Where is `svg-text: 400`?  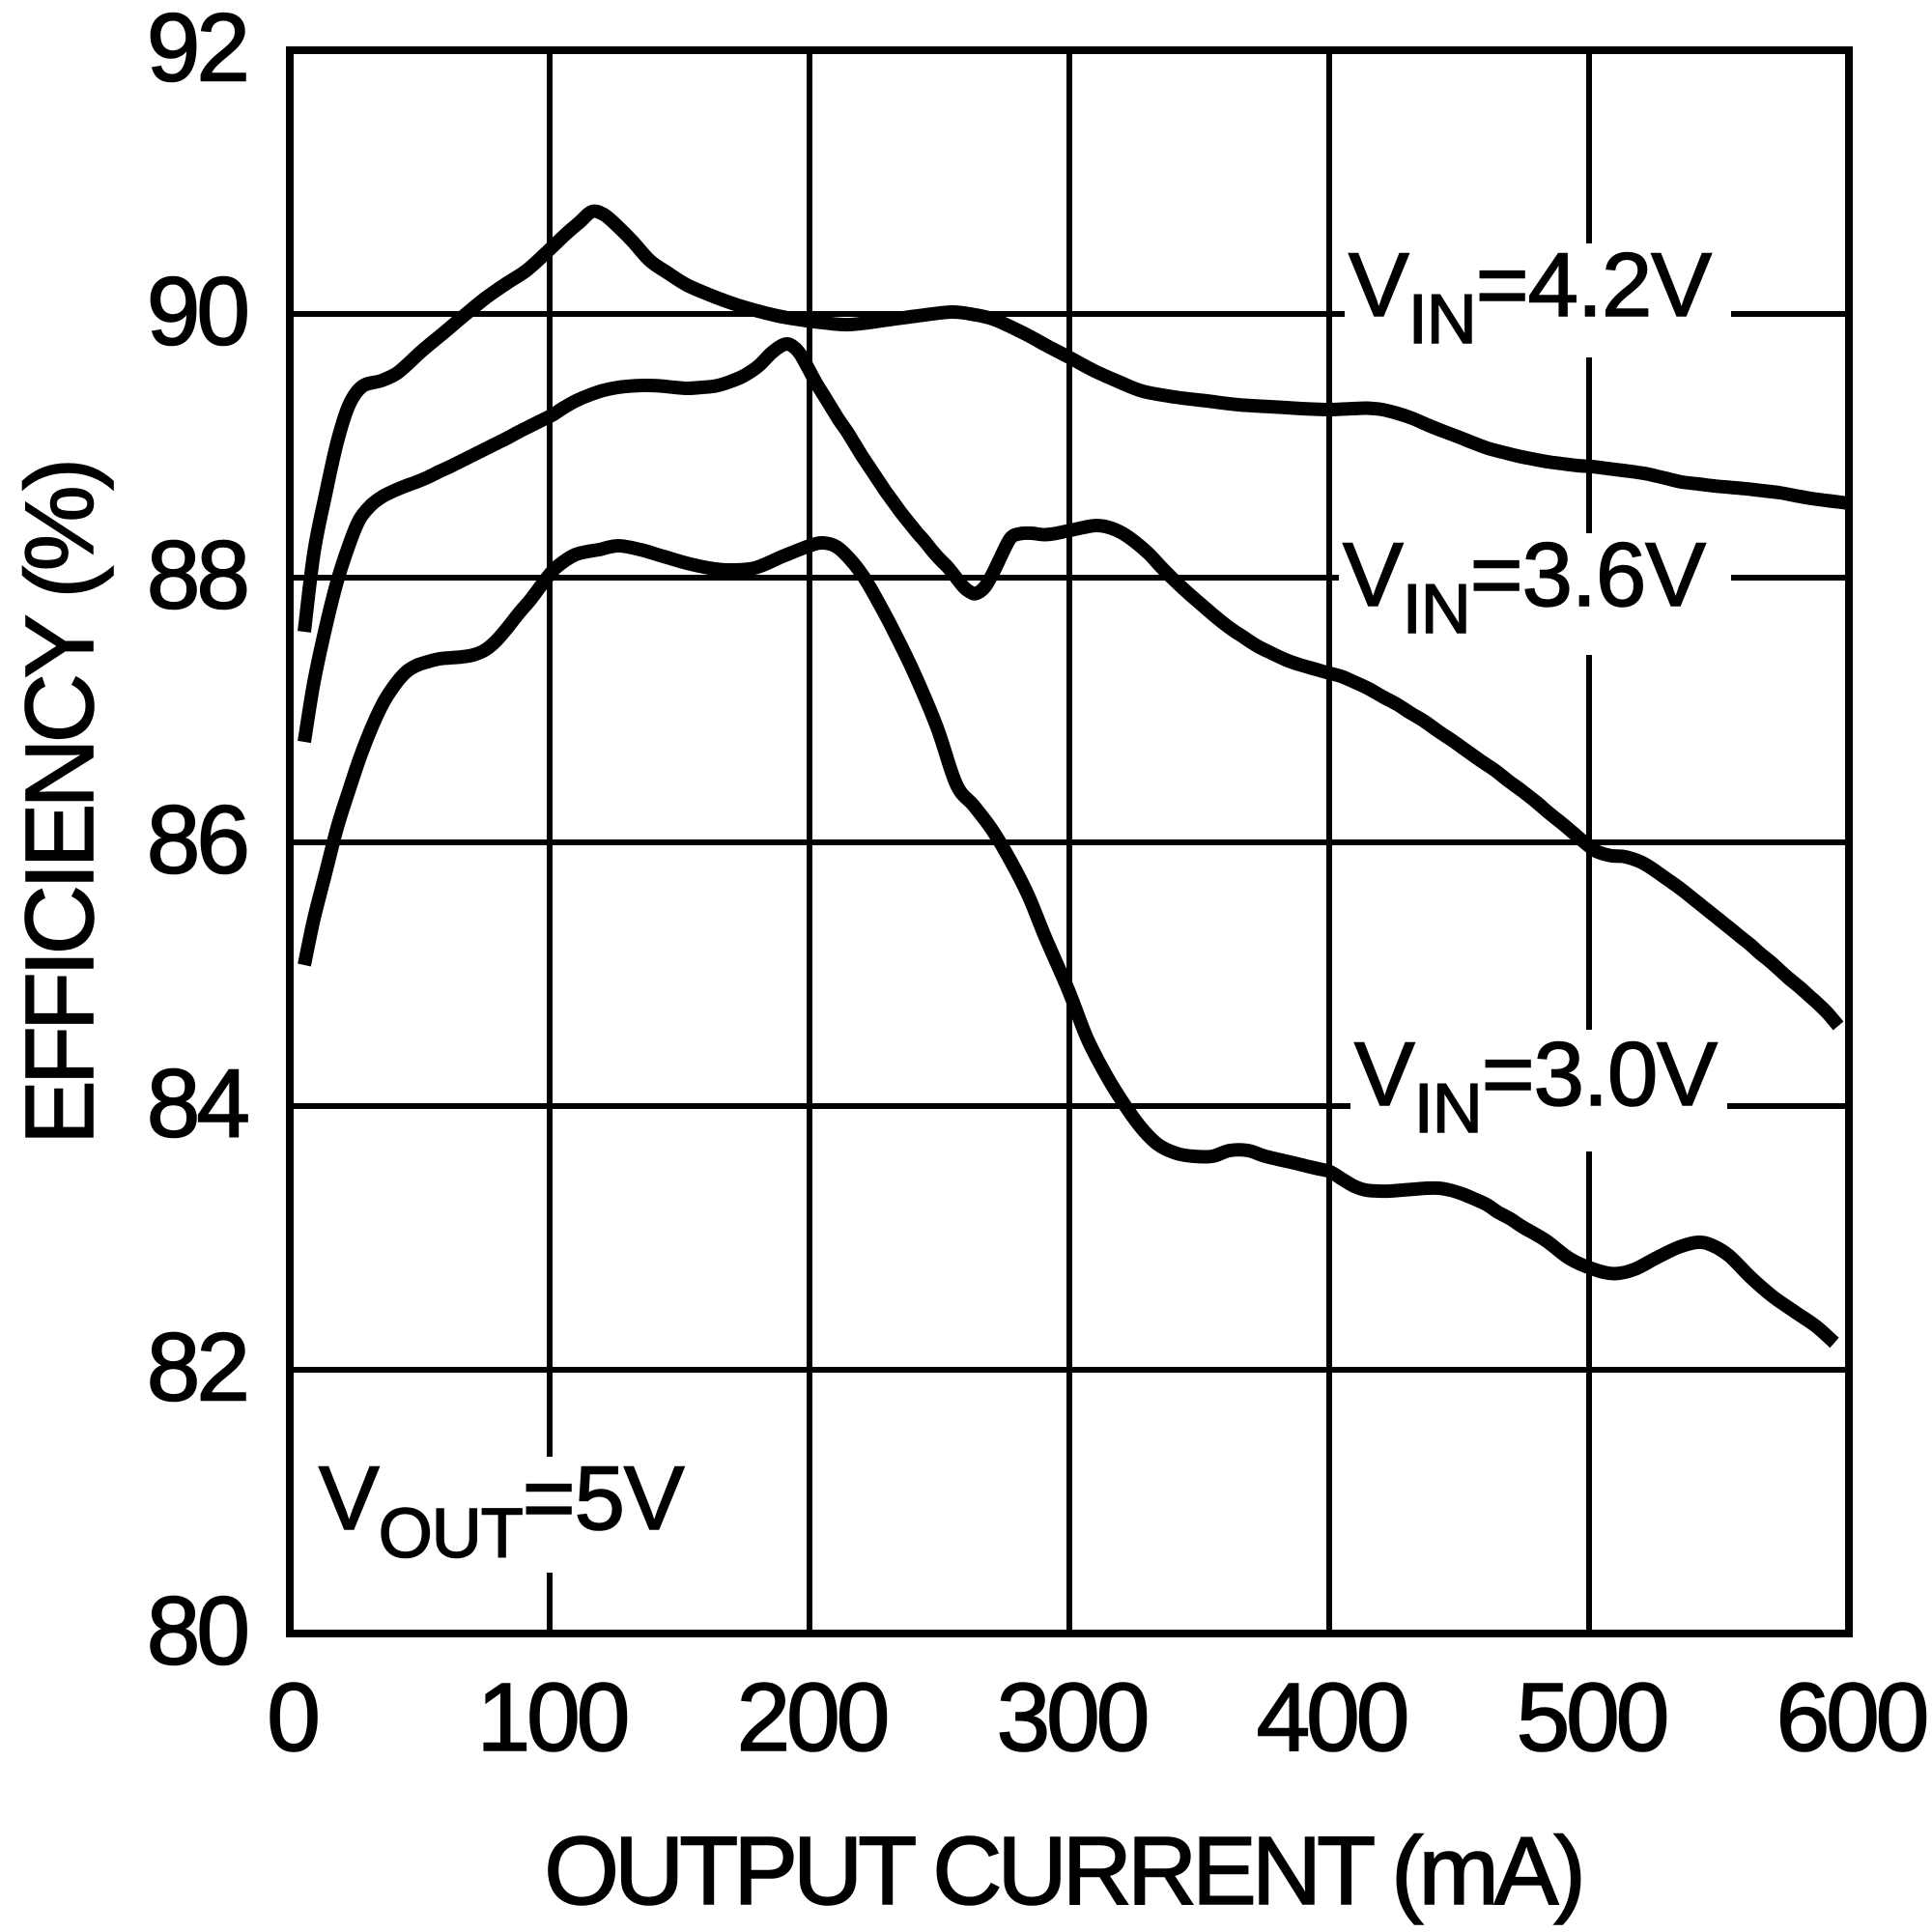 svg-text: 400 is located at coordinates (1331, 1717).